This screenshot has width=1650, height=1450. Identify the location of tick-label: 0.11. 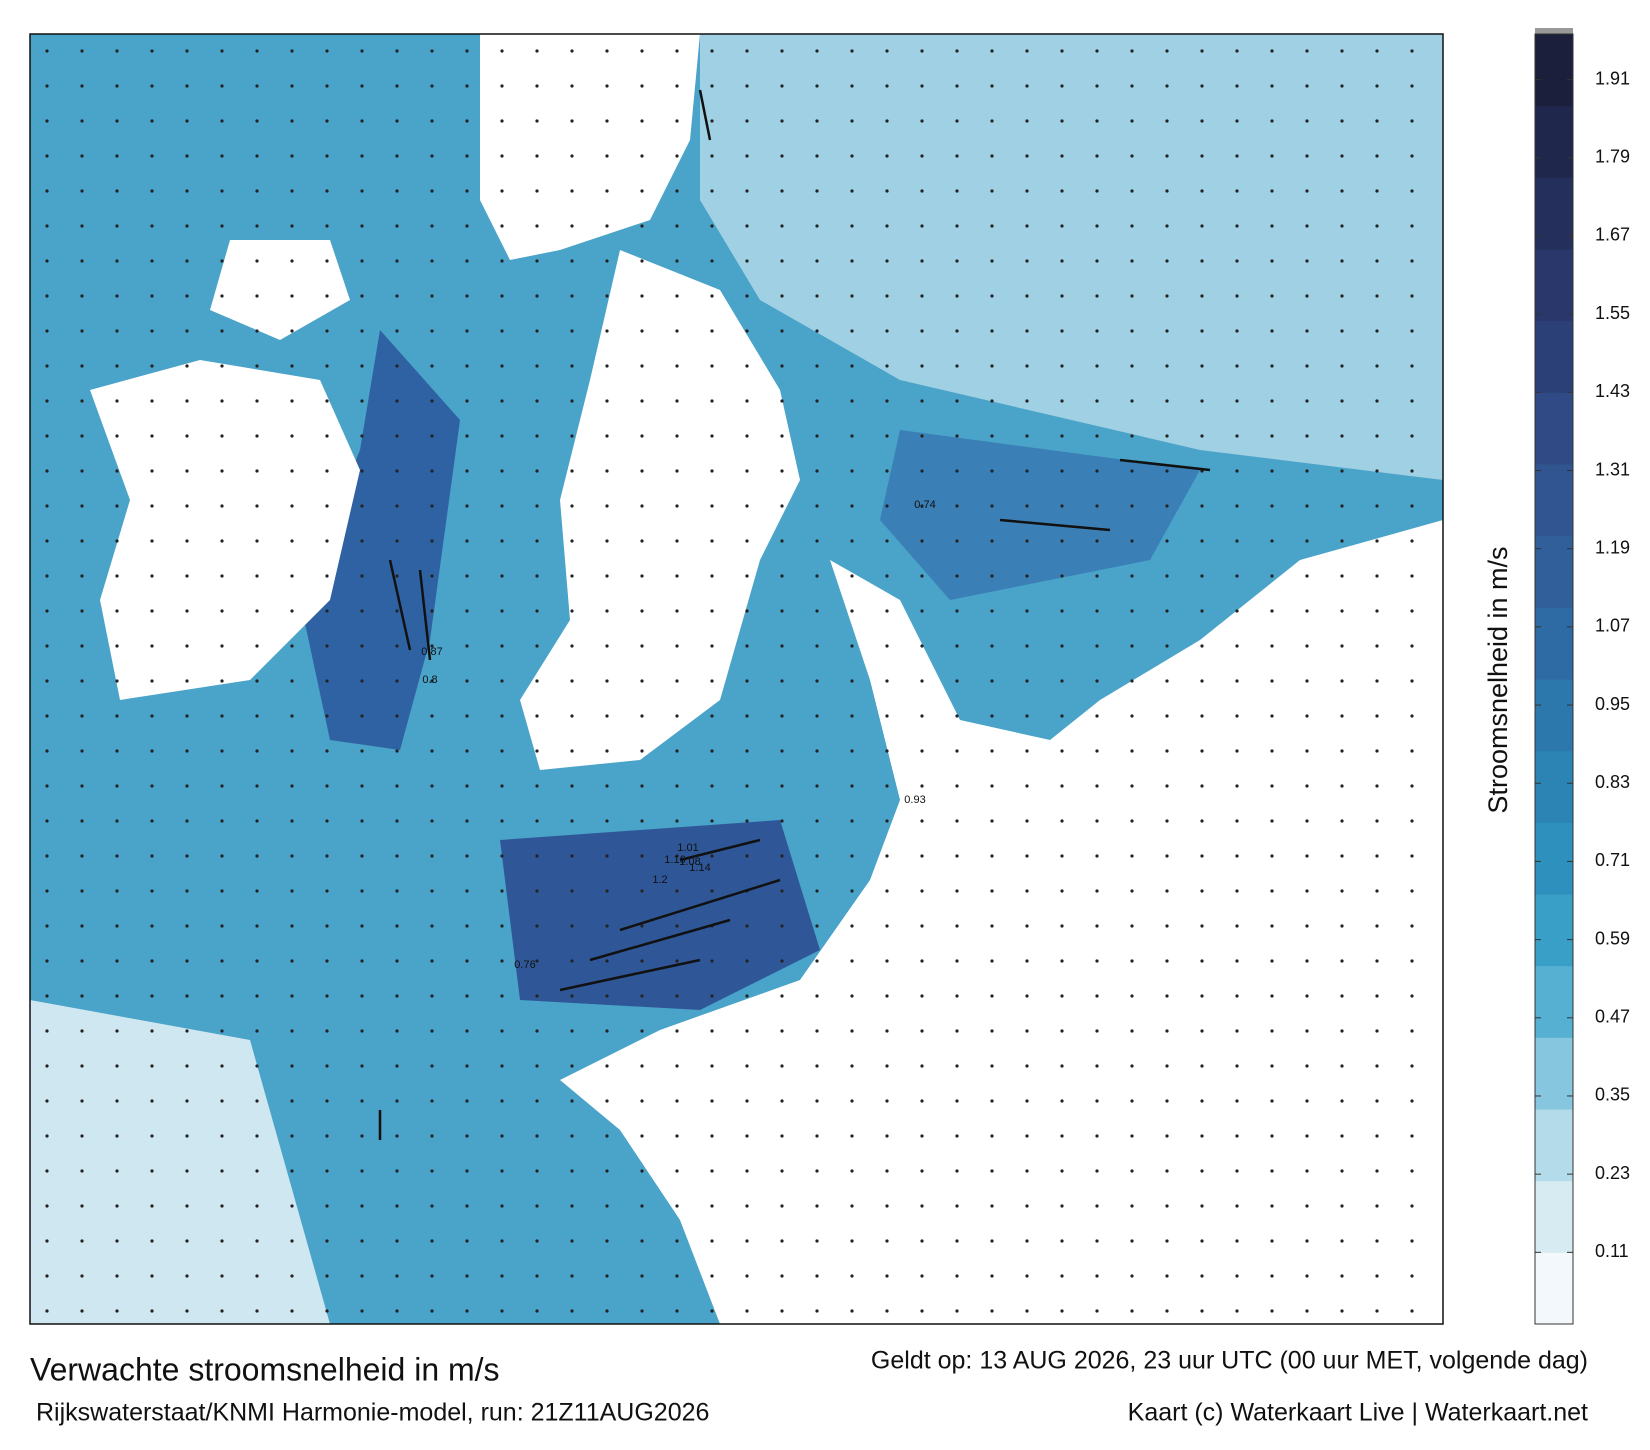
(1612, 1251).